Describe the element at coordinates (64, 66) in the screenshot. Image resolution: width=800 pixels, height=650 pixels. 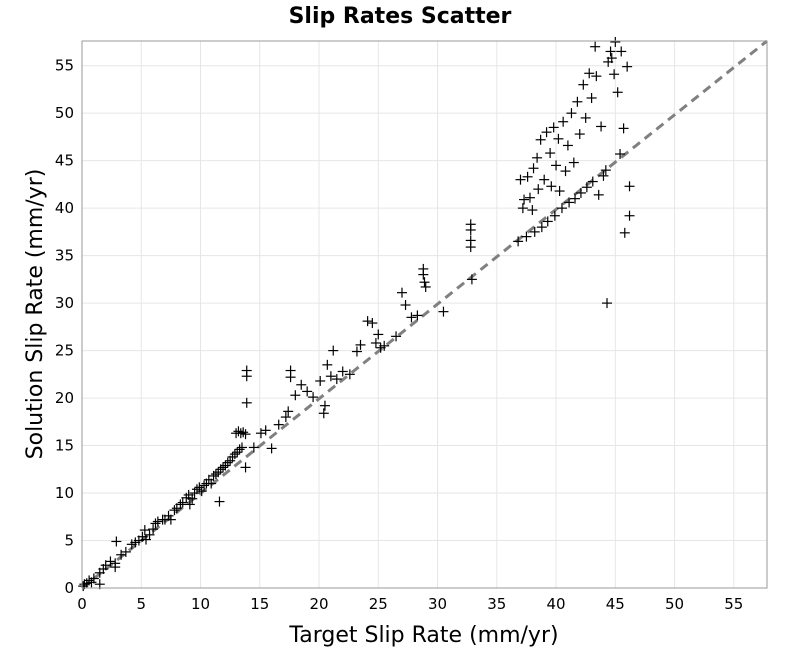
I see `y-tick-label: 55` at that location.